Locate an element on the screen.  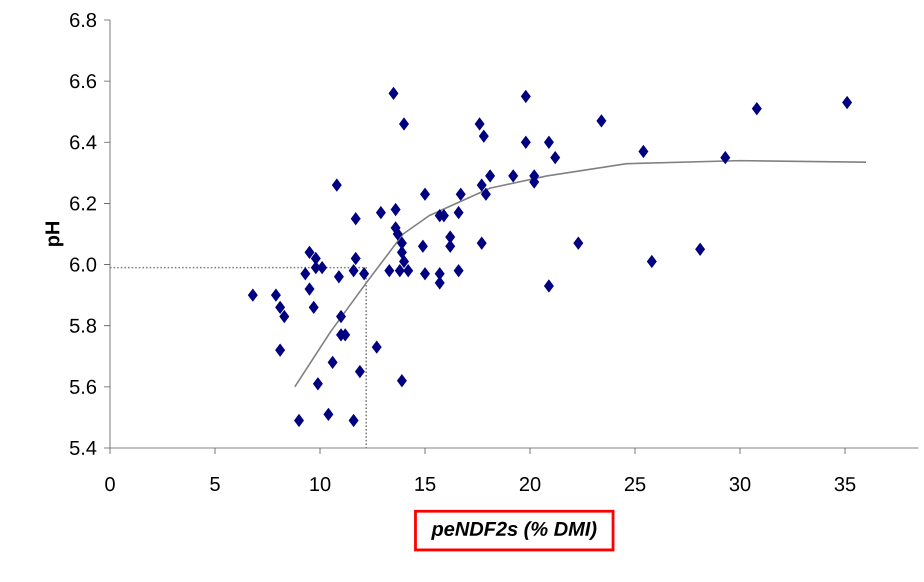
y-tick-label: 6.6 is located at coordinates (83, 81).